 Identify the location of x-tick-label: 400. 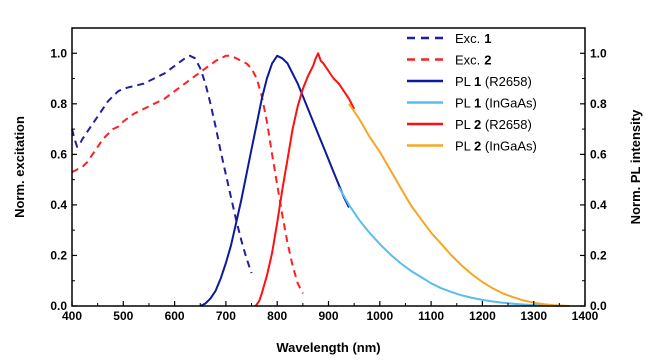
(72, 316).